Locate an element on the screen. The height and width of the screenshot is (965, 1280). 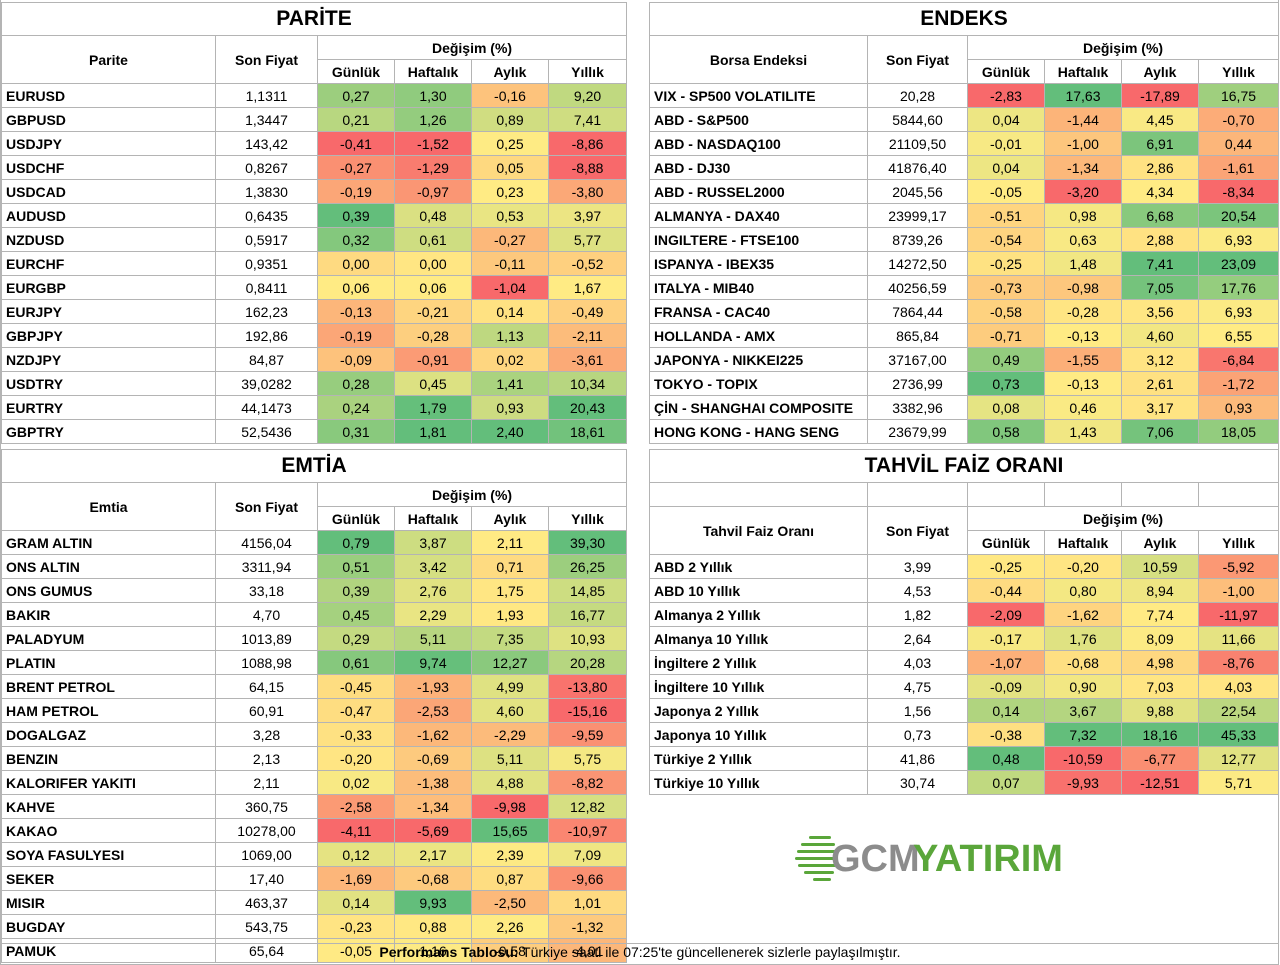
parite-row-price: 0,5917 is located at coordinates (266, 239).